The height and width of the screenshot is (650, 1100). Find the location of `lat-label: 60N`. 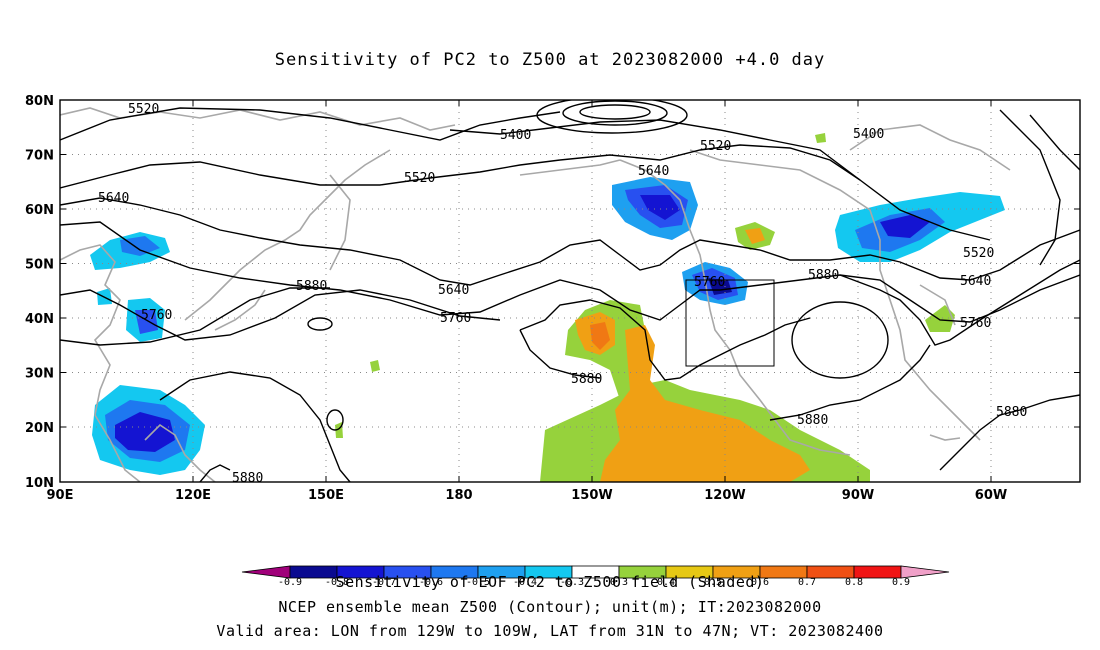

lat-label: 60N is located at coordinates (39, 210).